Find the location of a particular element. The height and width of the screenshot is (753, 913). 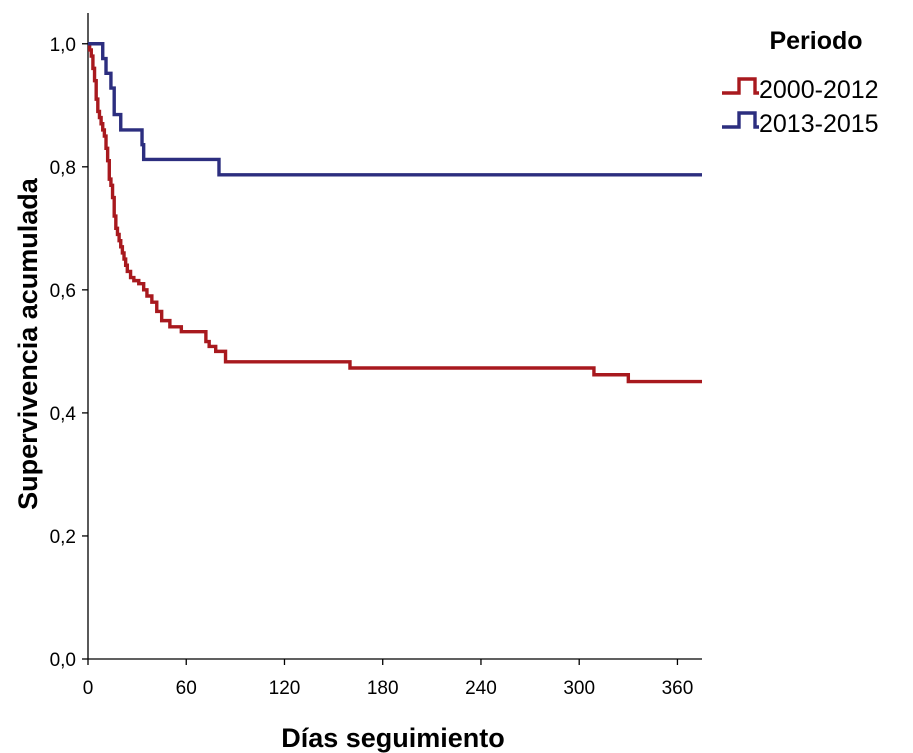

legend-items: 2000-2012 2013-2015 is located at coordinates (800, 107).